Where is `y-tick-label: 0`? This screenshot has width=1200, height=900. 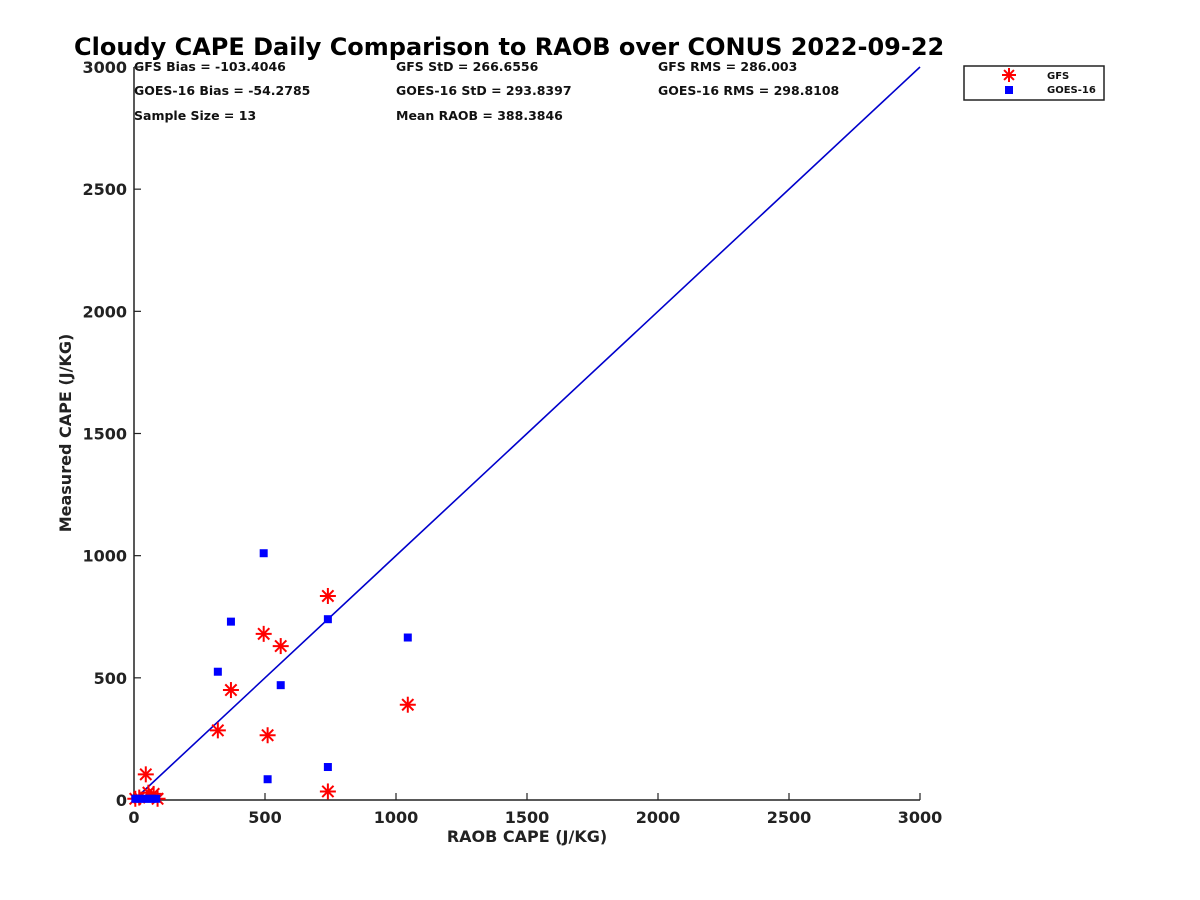 y-tick-label: 0 is located at coordinates (121, 800).